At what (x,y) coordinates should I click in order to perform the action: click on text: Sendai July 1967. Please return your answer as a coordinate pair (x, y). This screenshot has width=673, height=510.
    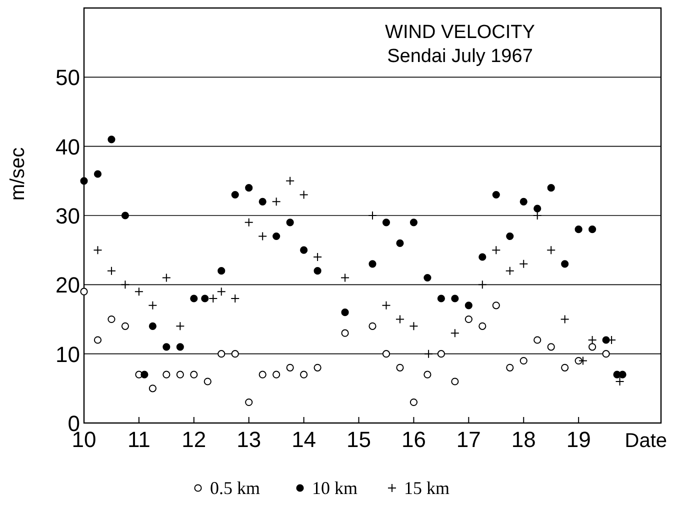
    Looking at the image, I should click on (460, 56).